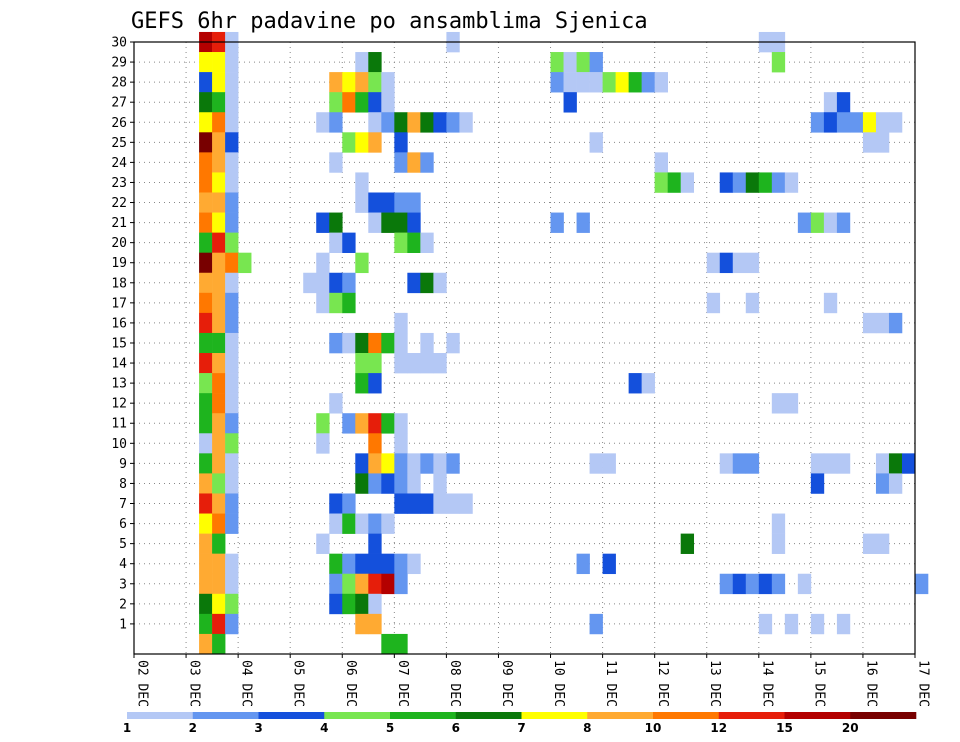 The image size is (960, 742). Describe the element at coordinates (923, 683) in the screenshot. I see `x-tick-label: 17 DEC` at that location.